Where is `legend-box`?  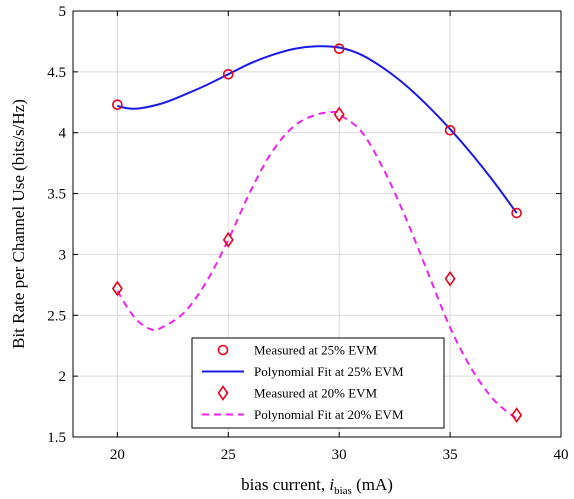
legend-box is located at coordinates (318, 383).